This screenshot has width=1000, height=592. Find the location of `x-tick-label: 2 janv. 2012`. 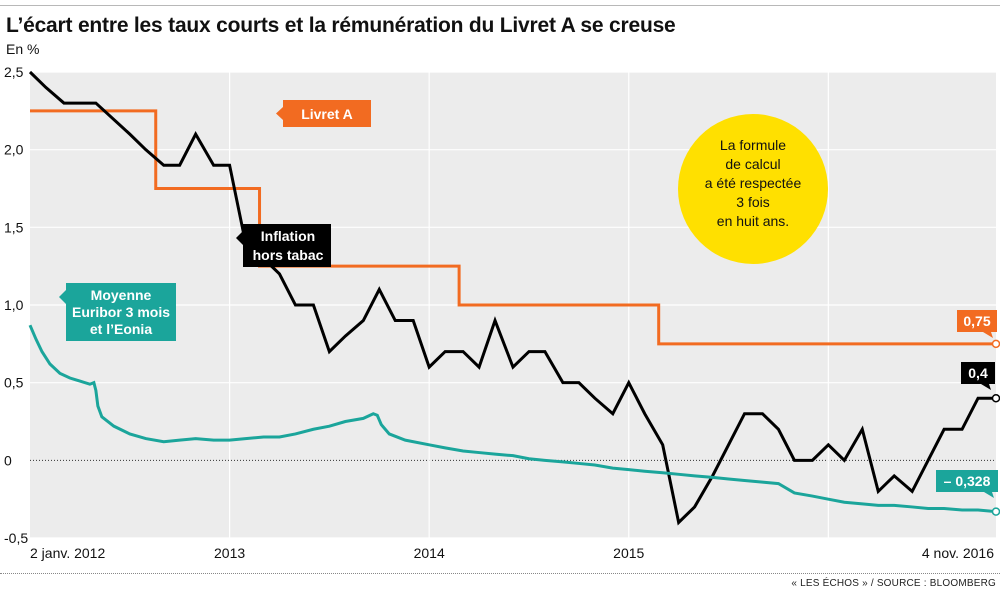

x-tick-label: 2 janv. 2012 is located at coordinates (67, 553).